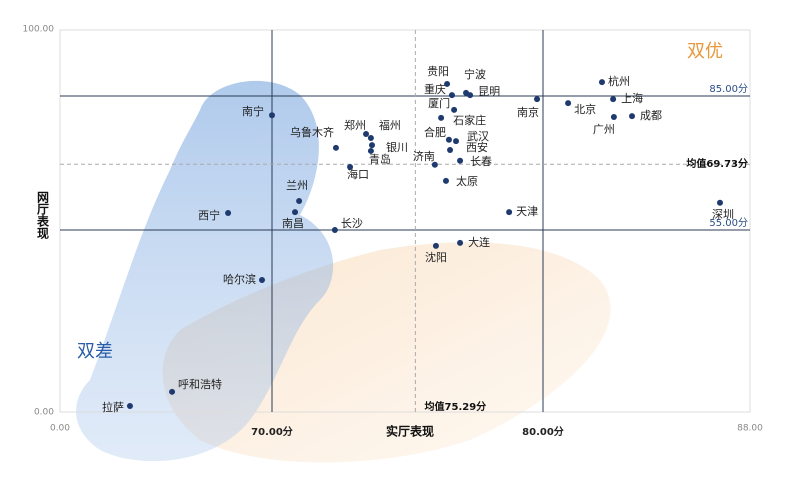  I want to click on point-label: 海口, so click(358, 174).